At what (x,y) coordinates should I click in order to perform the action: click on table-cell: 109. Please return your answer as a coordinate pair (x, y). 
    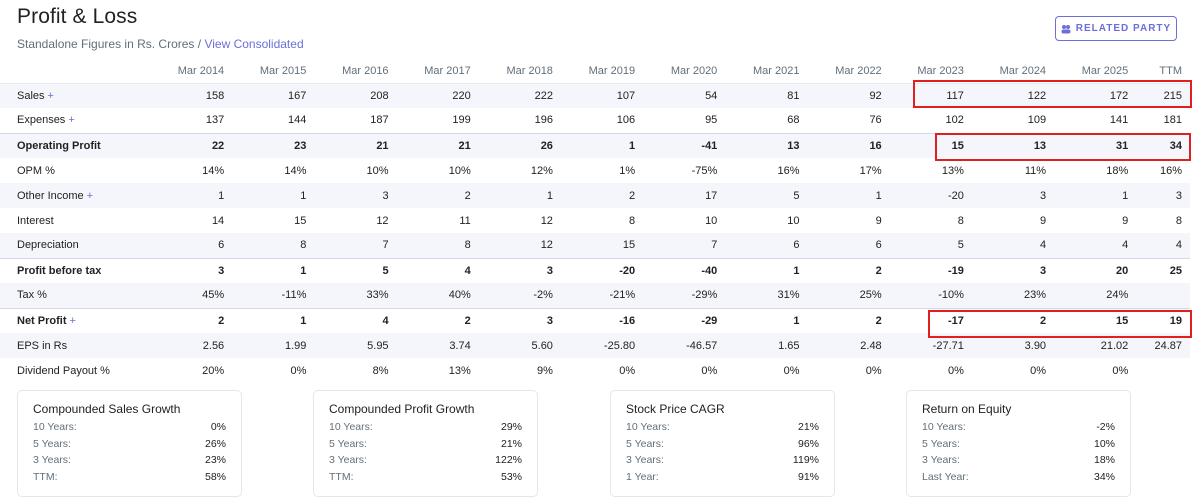
    Looking at the image, I should click on (1037, 120).